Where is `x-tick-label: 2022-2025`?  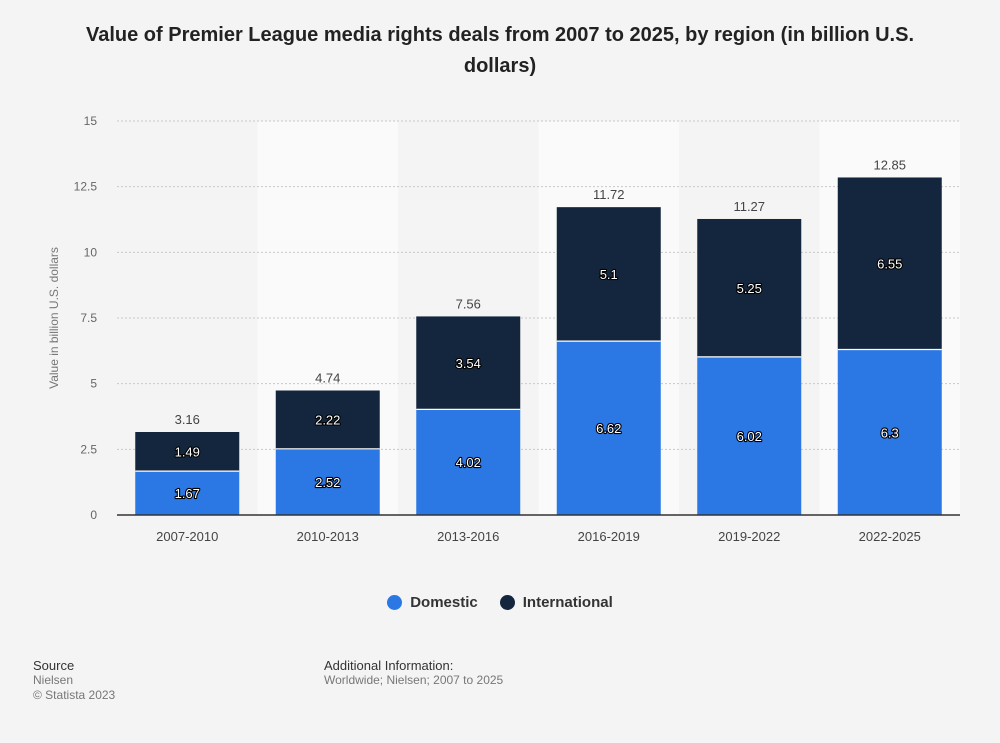
x-tick-label: 2022-2025 is located at coordinates (890, 536).